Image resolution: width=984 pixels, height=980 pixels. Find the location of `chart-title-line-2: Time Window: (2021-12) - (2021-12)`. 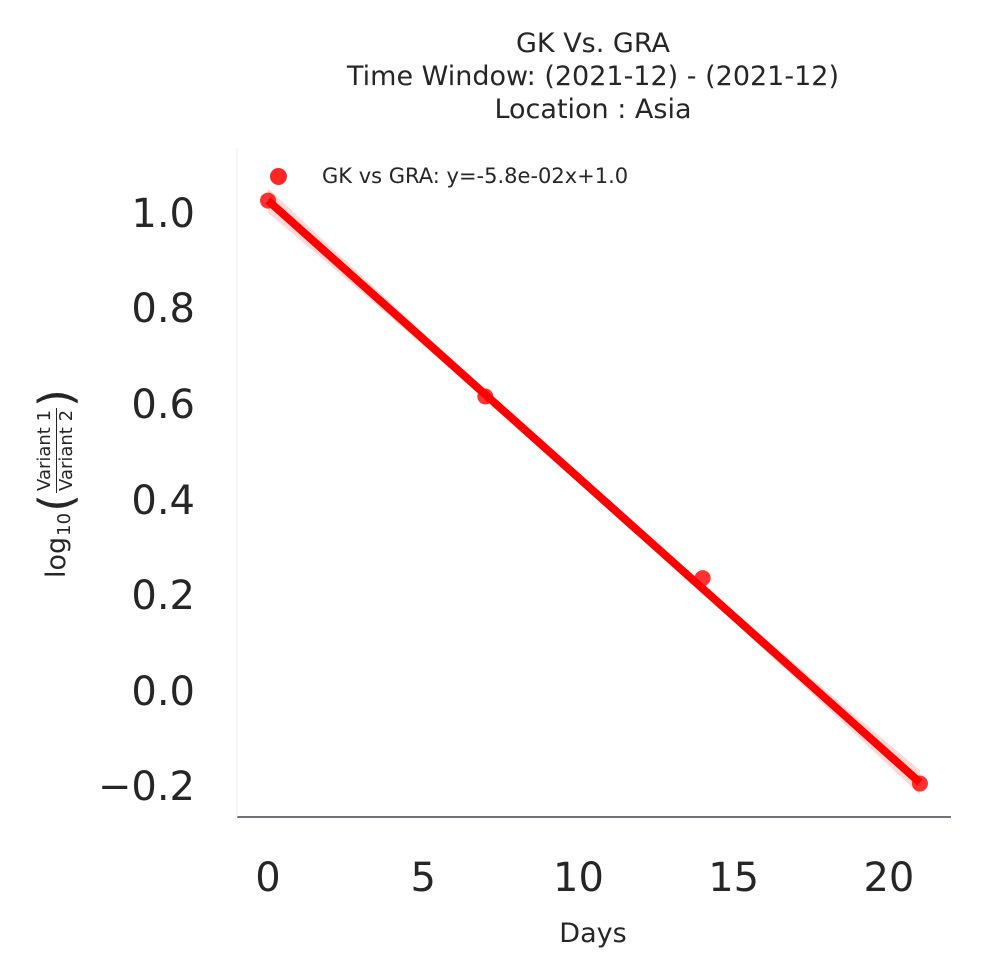

chart-title-line-2: Time Window: (2021-12) - (2021-12) is located at coordinates (593, 76).